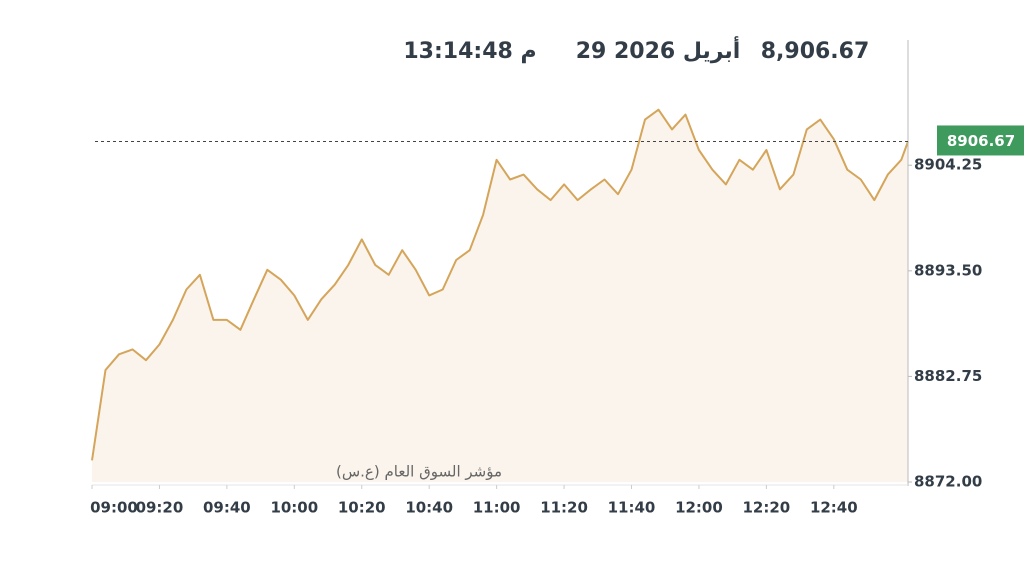 The height and width of the screenshot is (567, 1024). Describe the element at coordinates (429, 508) in the screenshot. I see `x-tick-label: 10:40` at that location.